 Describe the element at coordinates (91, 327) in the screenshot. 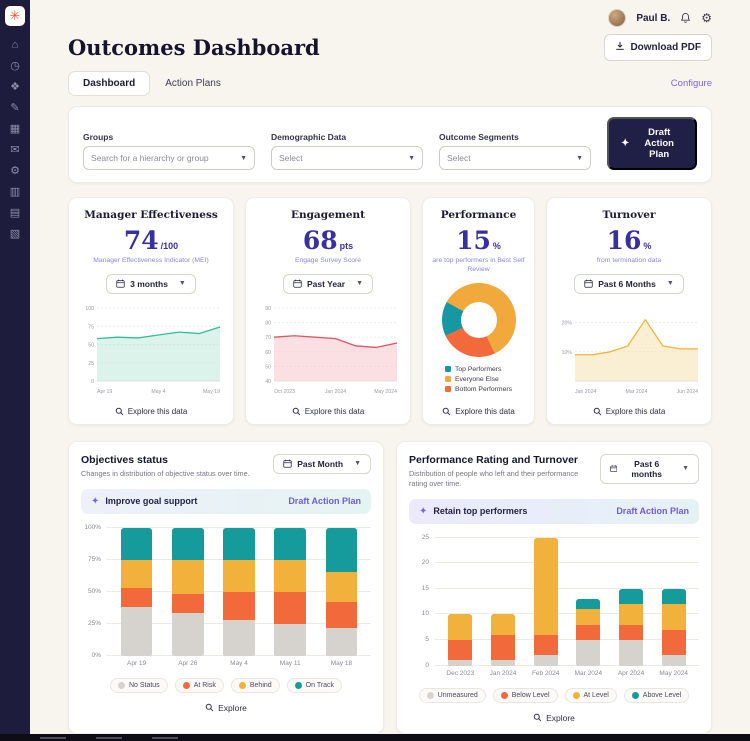

I see `svg-text: 75` at that location.